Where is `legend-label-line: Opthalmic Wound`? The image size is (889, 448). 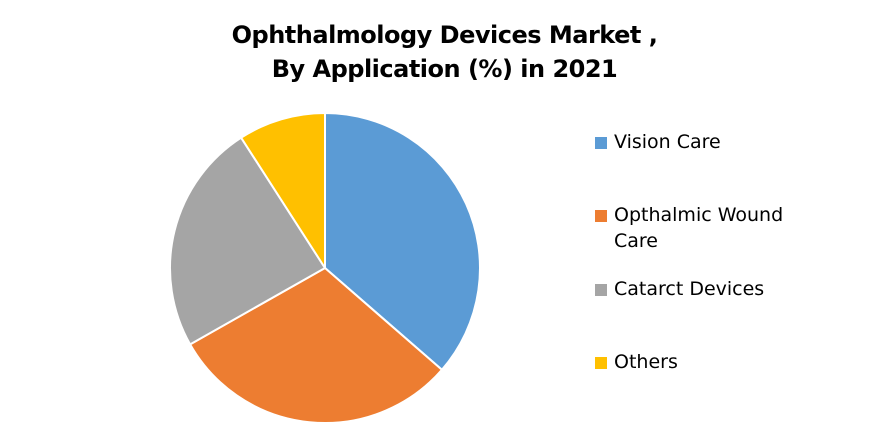 legend-label-line: Opthalmic Wound is located at coordinates (699, 215).